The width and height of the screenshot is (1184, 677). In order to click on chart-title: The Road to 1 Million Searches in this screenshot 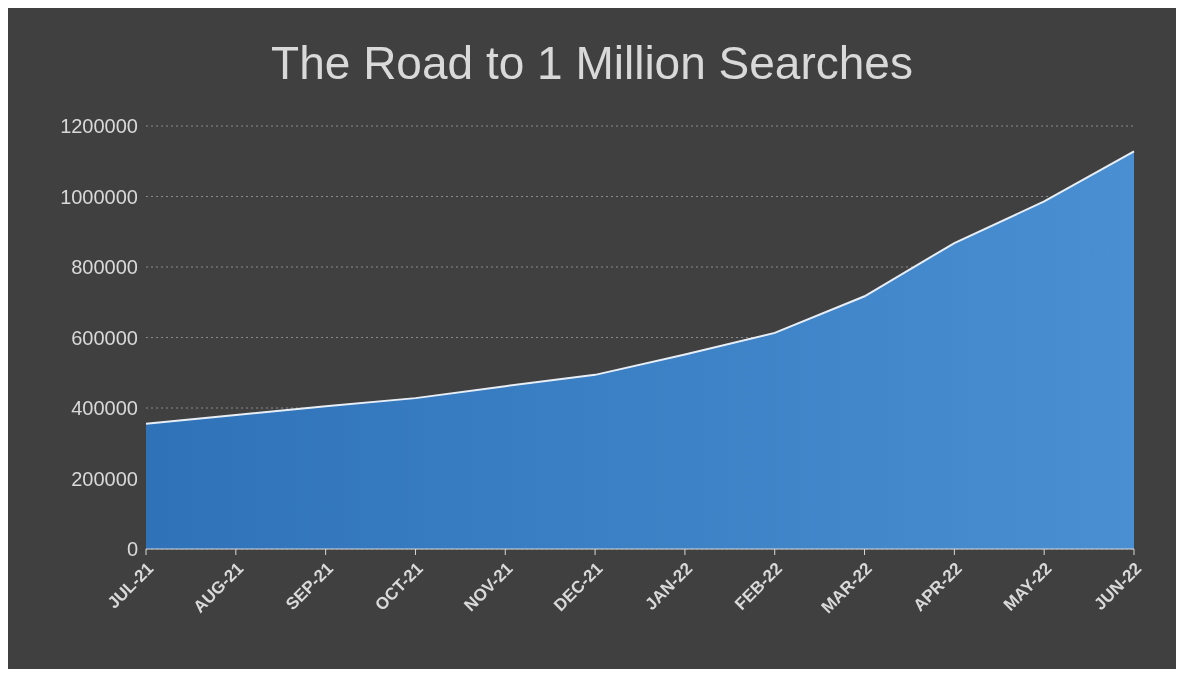, I will do `click(592, 63)`.